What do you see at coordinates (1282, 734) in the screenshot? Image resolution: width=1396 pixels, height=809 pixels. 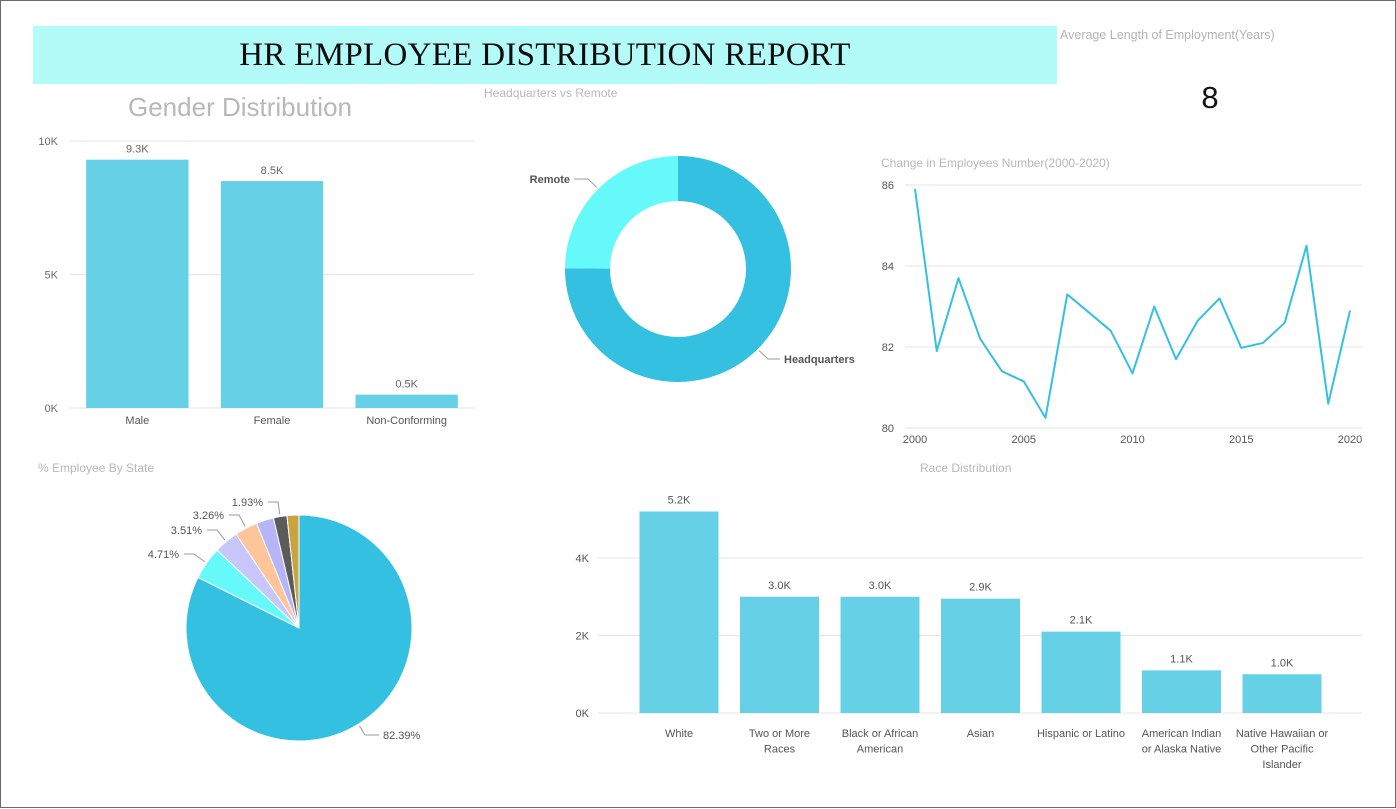 I see `race-x-tick-label: Native Hawaiian or` at bounding box center [1282, 734].